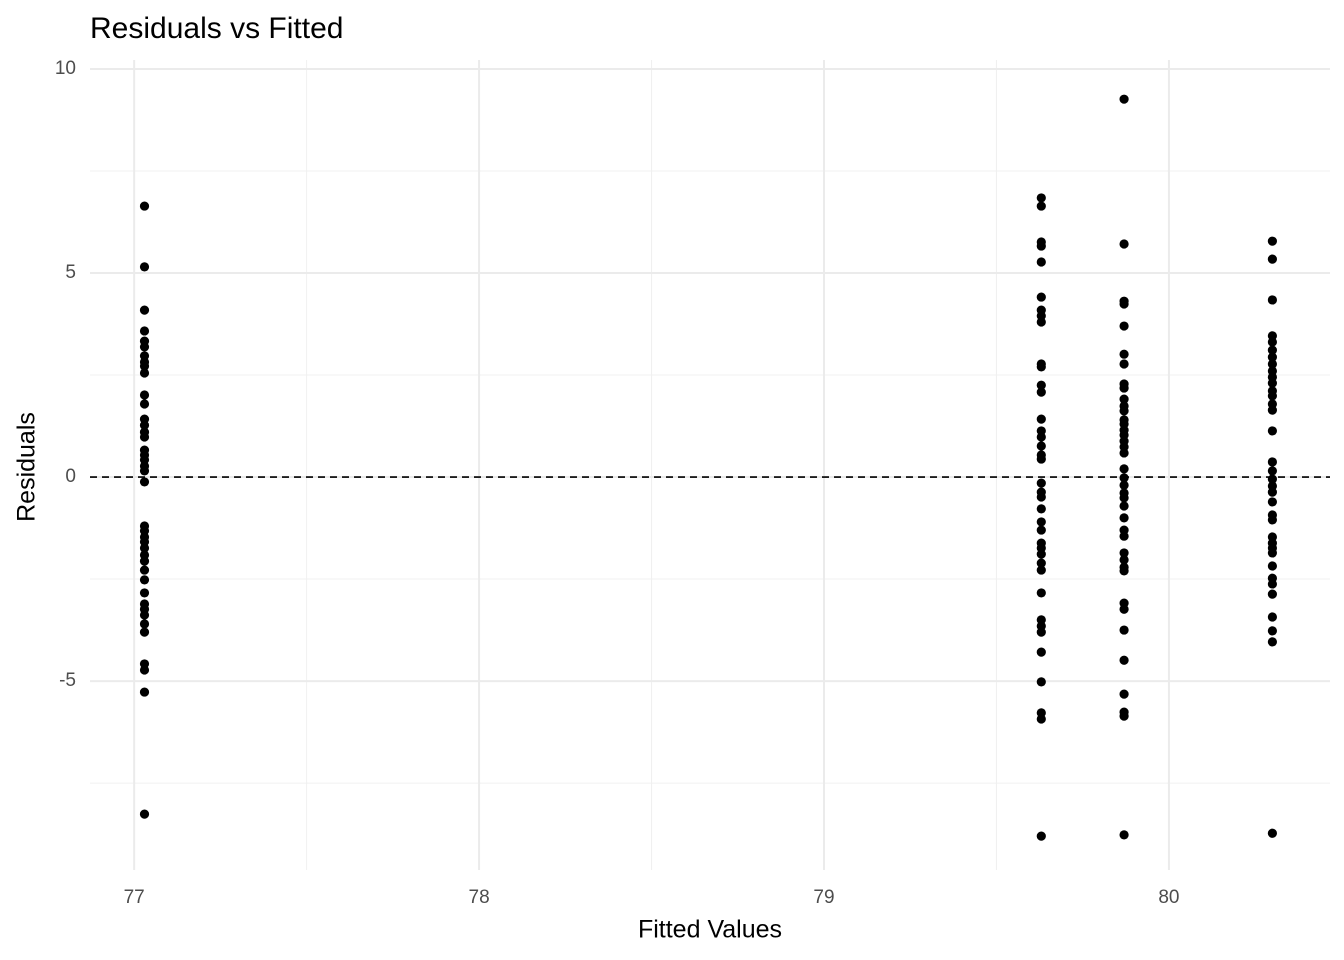 The height and width of the screenshot is (960, 1344). Describe the element at coordinates (823, 897) in the screenshot. I see `x-tick-label: 79` at that location.